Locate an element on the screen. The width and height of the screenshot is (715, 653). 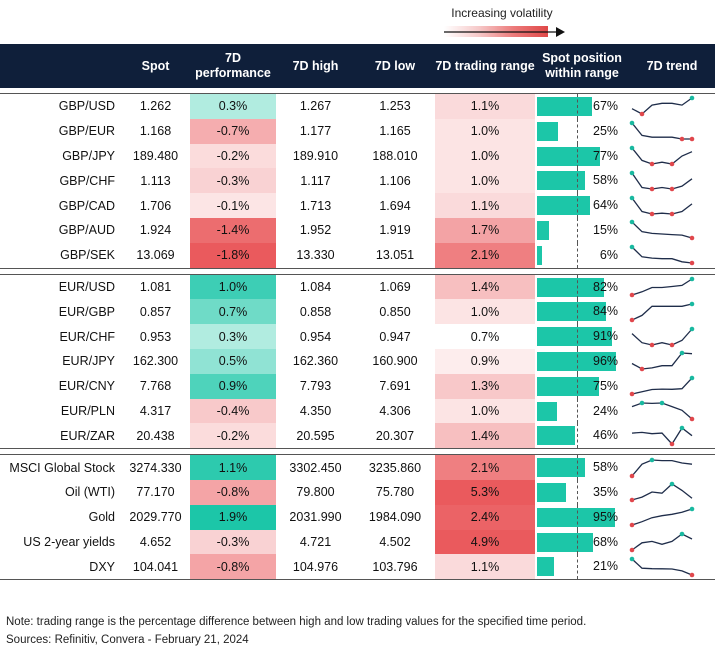
perf-value: 1.9% is located at coordinates (233, 517).